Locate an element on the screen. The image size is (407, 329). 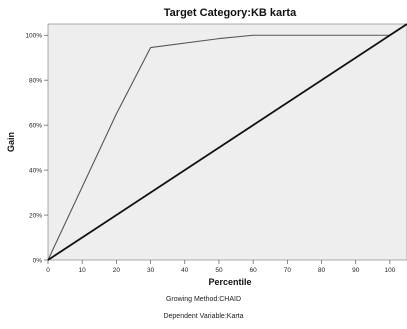
growing-method-note: Growing Method:CHAID is located at coordinates (203, 299).